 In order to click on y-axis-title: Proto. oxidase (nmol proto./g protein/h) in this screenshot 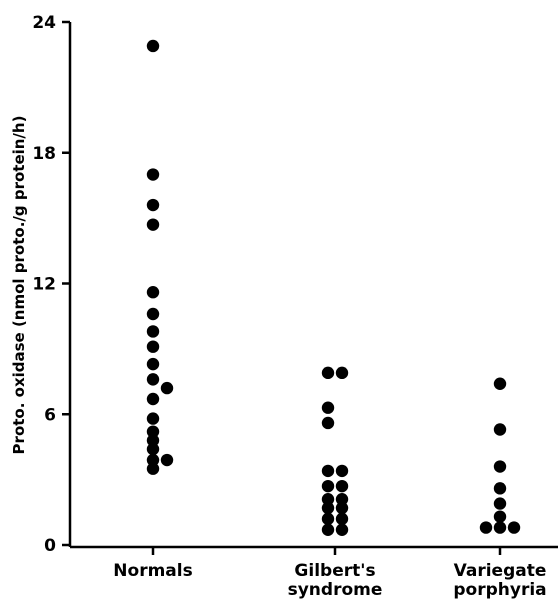, I will do `click(19, 285)`.